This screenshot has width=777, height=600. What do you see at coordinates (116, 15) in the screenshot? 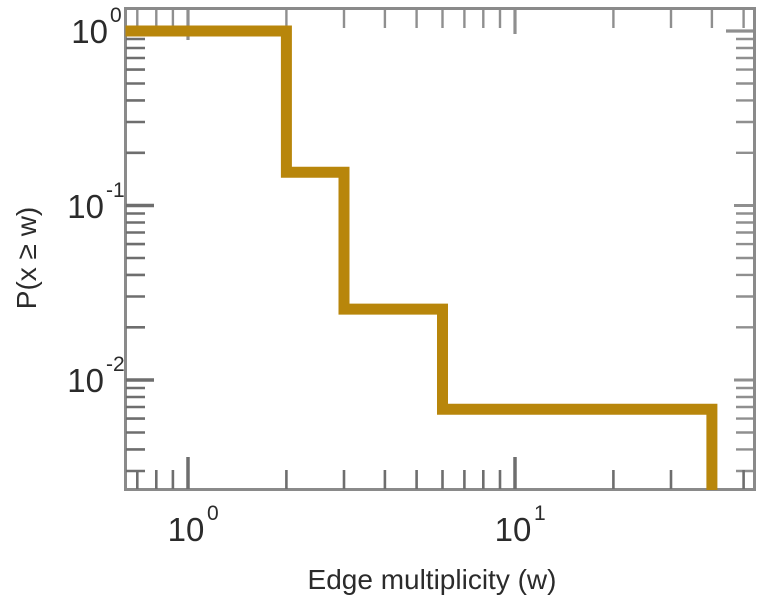
I see `y-tick-label-1e0-exponent: 0` at bounding box center [116, 15].